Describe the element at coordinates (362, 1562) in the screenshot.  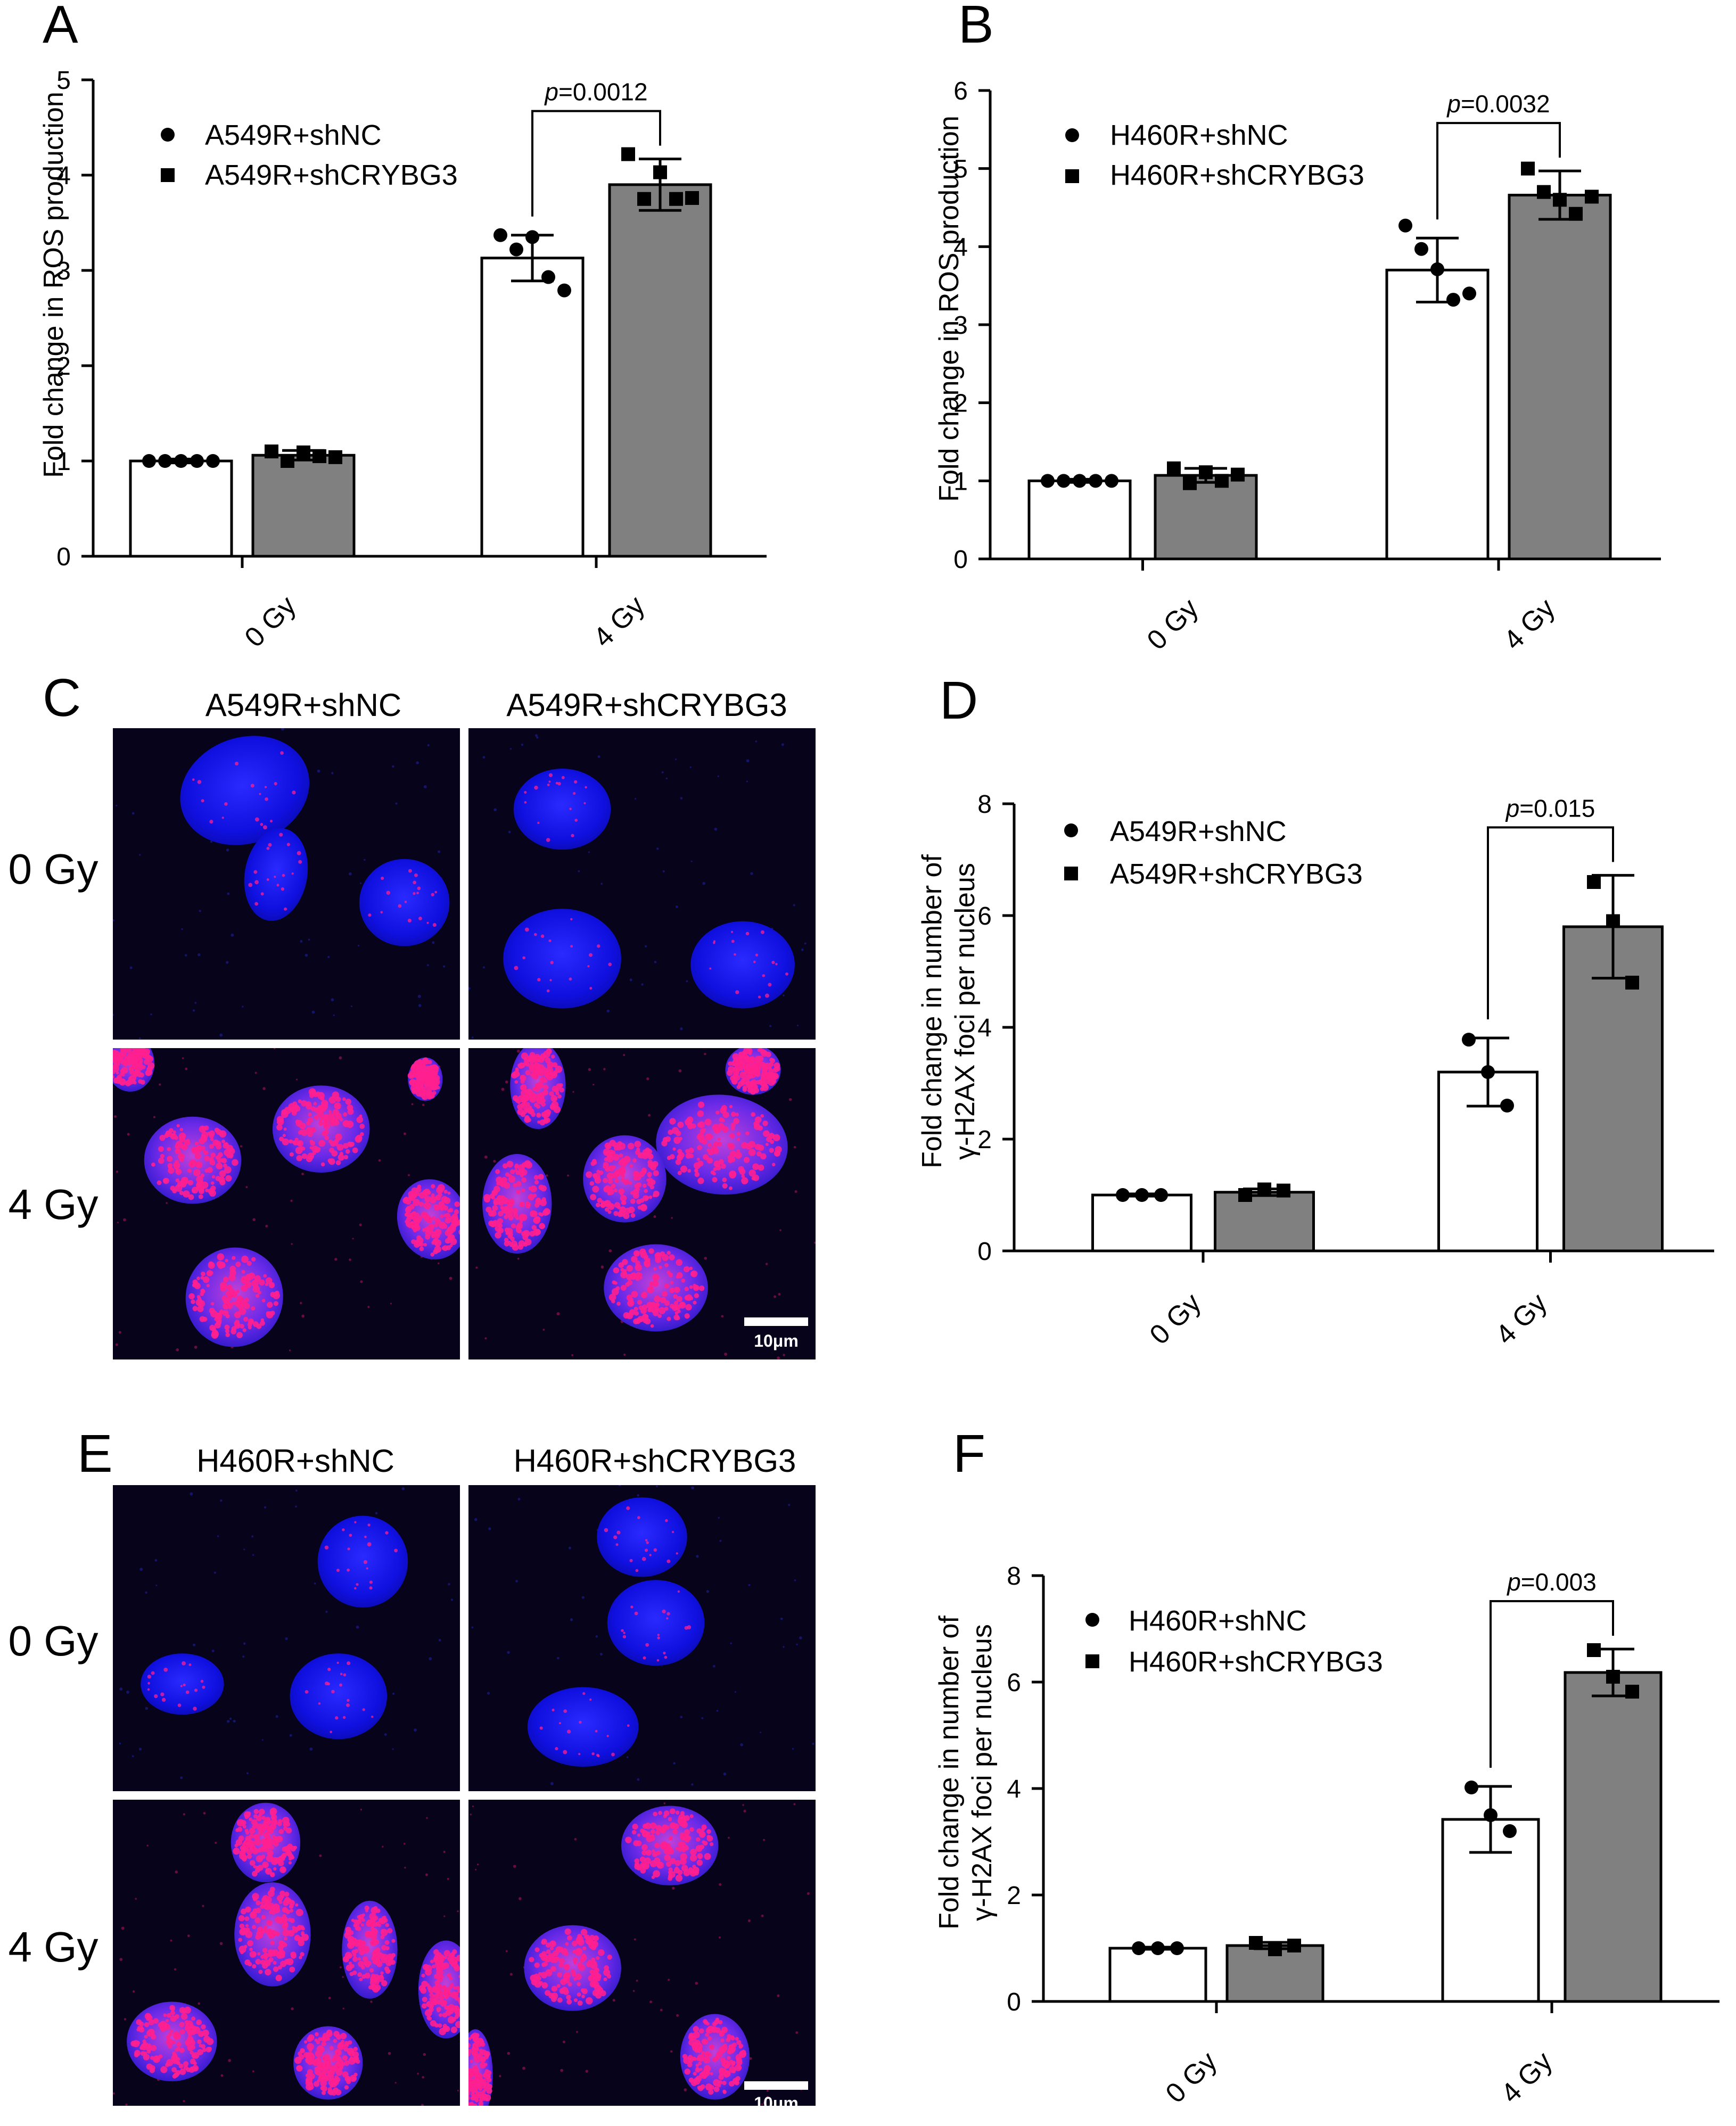
I see `nucleus` at that location.